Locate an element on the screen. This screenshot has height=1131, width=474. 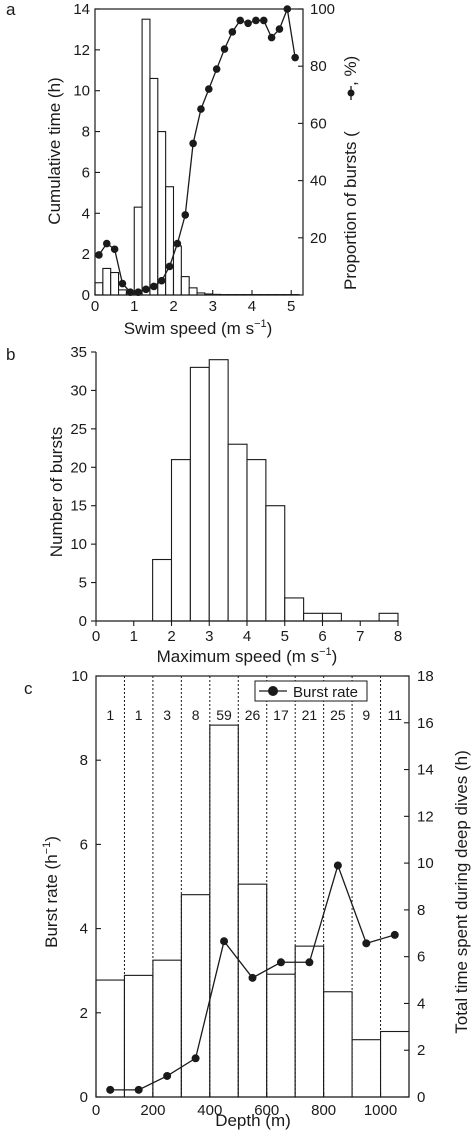
panel-b-x-tick-label-8: 8 is located at coordinates (398, 636).